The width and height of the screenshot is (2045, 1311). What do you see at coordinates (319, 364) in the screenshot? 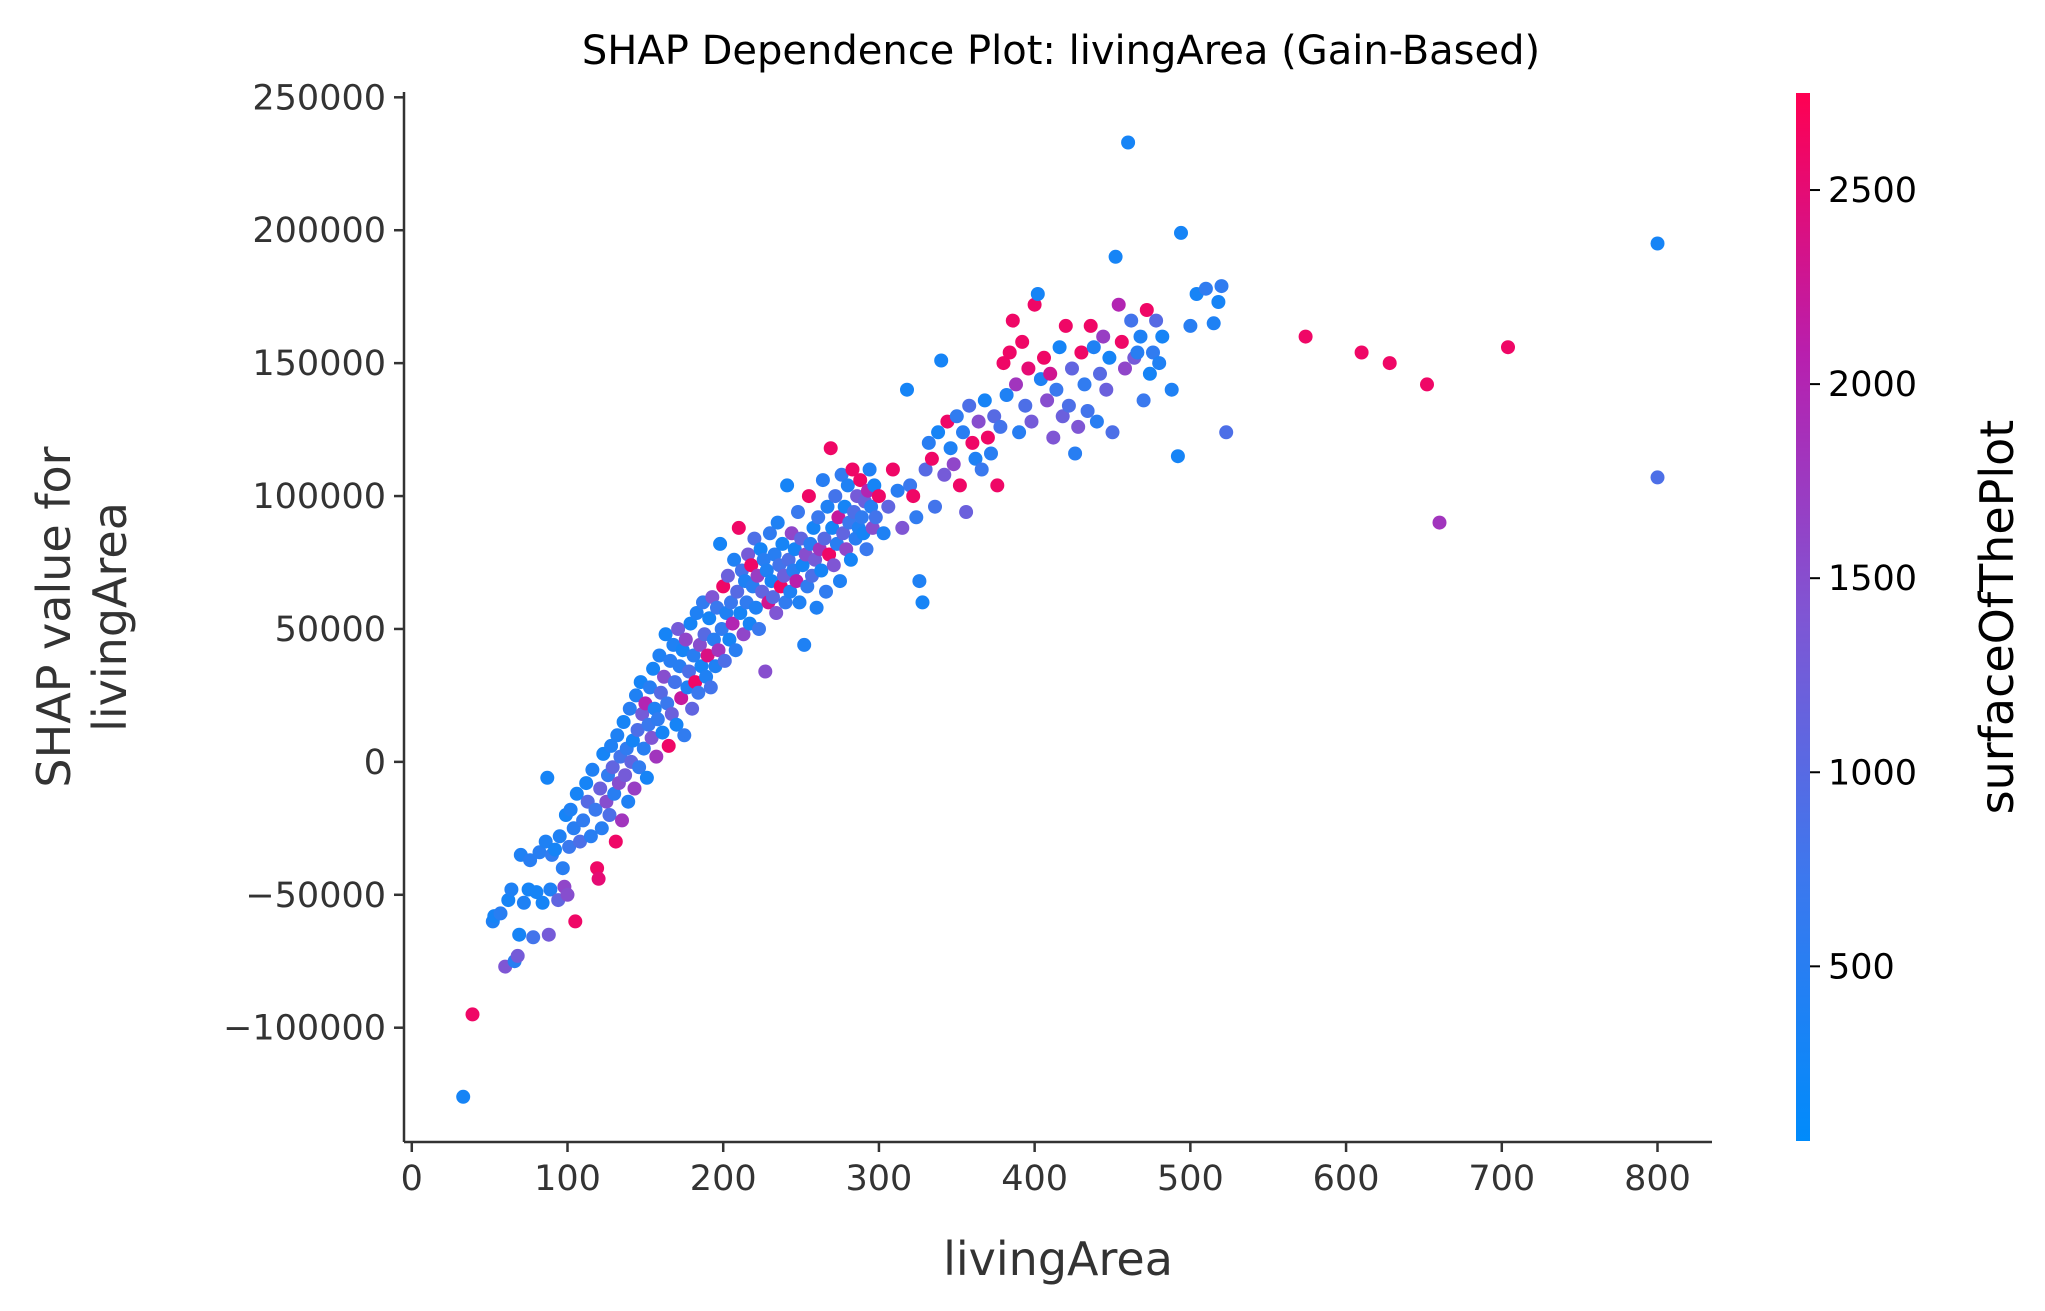
I see `y-tick-label: 150000` at bounding box center [319, 364].